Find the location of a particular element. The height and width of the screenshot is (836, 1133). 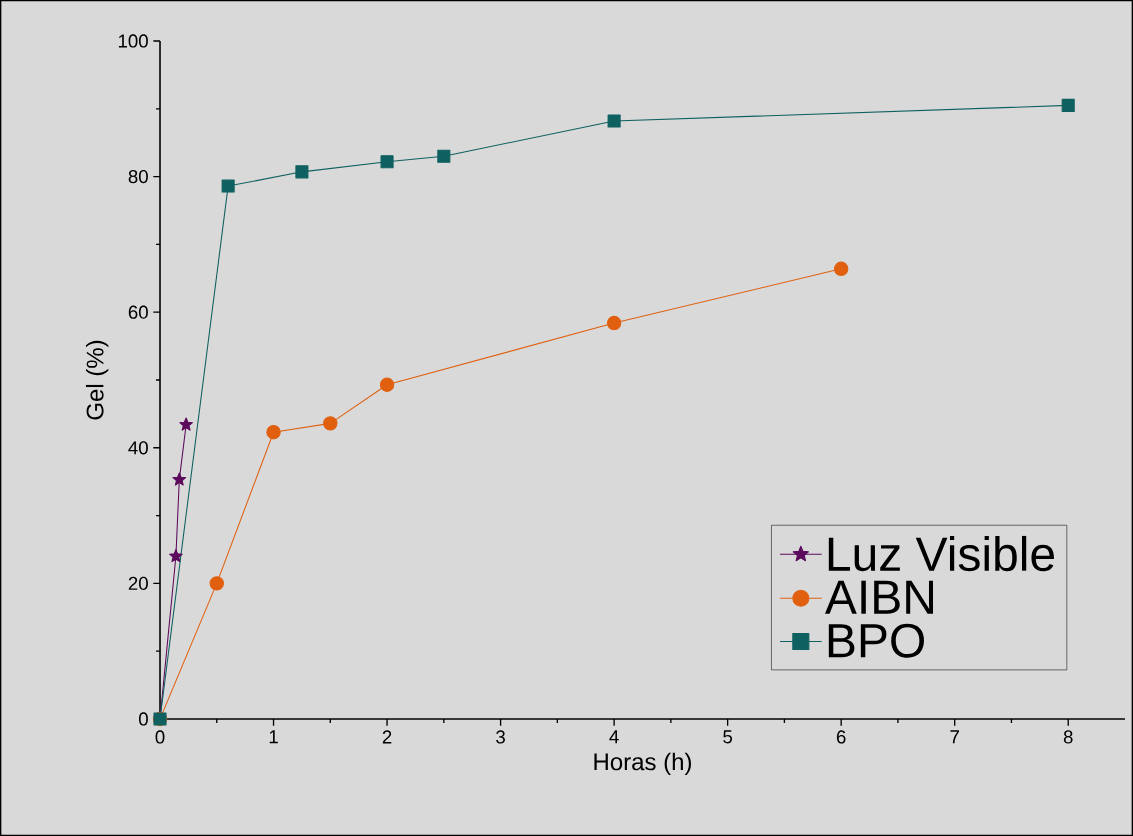

y-tick-label: 80 is located at coordinates (138, 176).